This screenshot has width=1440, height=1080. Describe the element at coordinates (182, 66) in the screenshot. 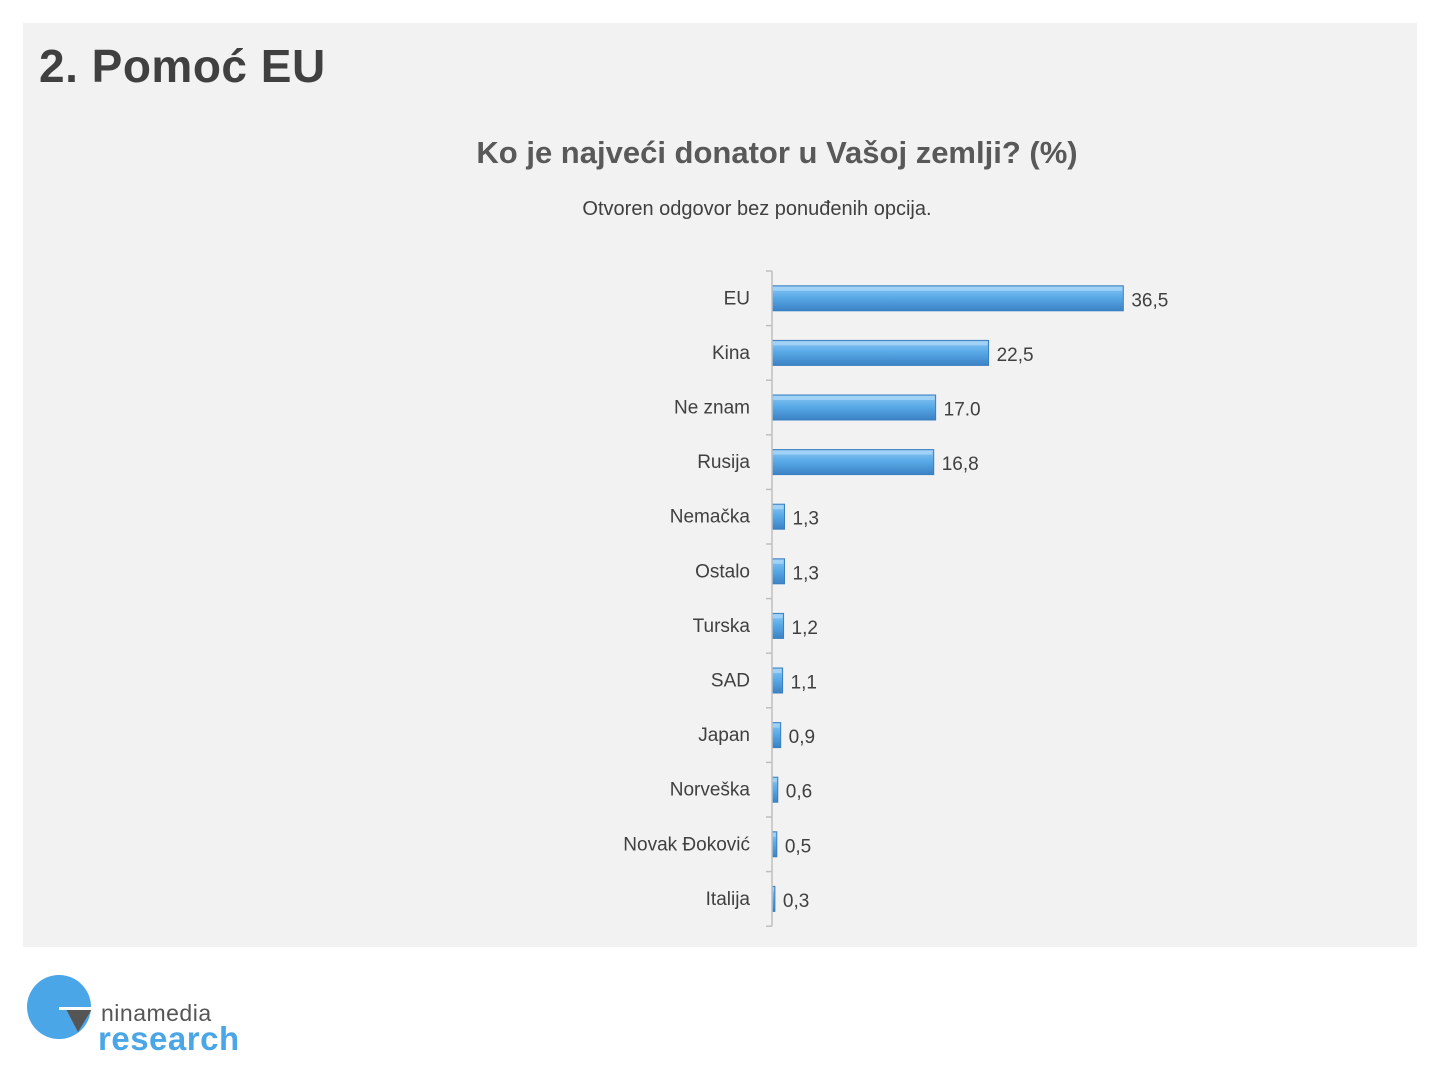

I see `slide-title: 2. Pomoć EU` at that location.